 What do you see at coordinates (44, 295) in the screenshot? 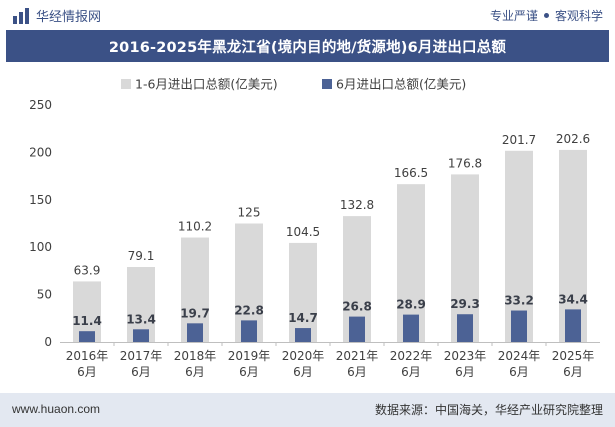
I see `y-tick-label: 50` at bounding box center [44, 295].